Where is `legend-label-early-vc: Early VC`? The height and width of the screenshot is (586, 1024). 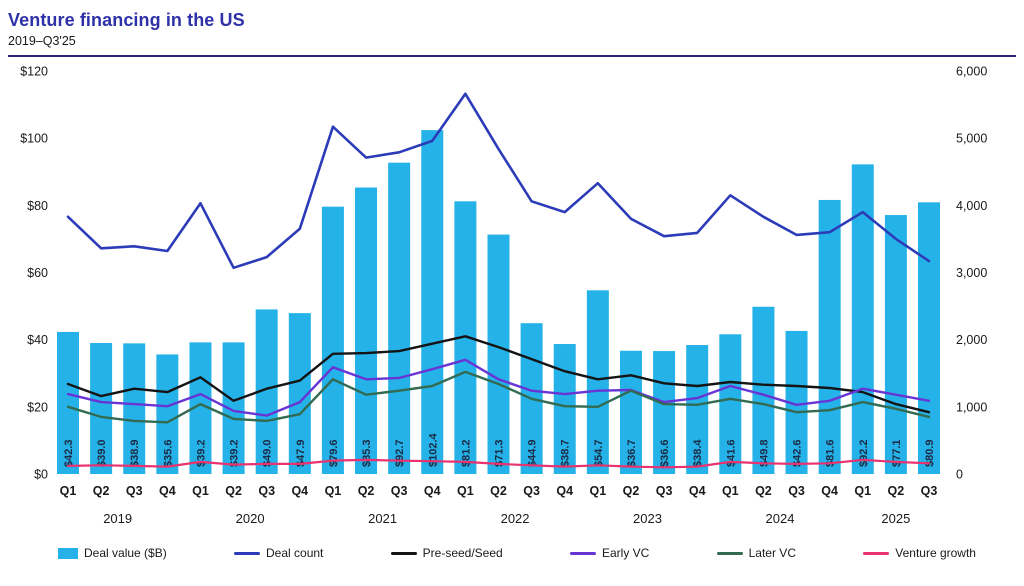
legend-label-early-vc: Early VC is located at coordinates (626, 553).